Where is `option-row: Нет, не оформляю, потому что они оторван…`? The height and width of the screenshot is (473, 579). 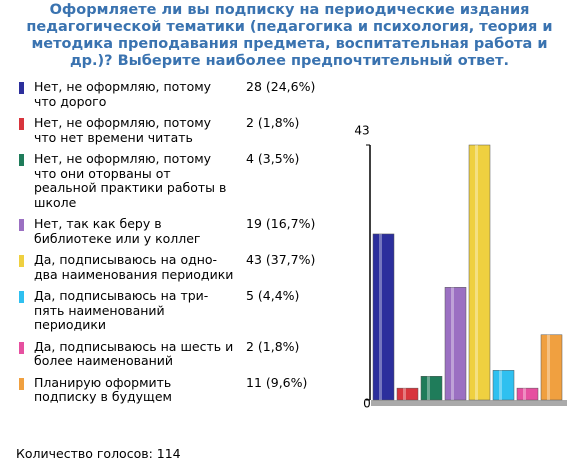 option-row: Нет, не оформляю, потому что они оторван… is located at coordinates (176, 180).